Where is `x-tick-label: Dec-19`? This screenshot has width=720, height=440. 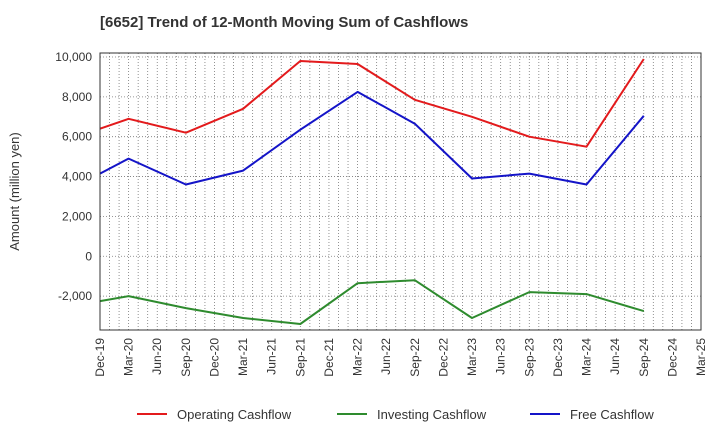 x-tick-label: Dec-19 is located at coordinates (100, 357).